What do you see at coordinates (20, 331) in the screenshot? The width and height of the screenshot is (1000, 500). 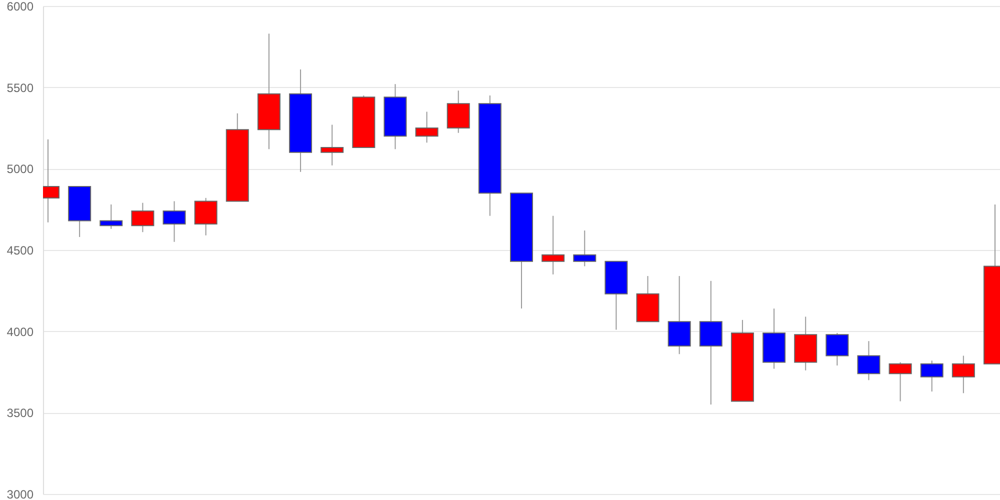 I see `y-tick-label: 4000` at bounding box center [20, 331].